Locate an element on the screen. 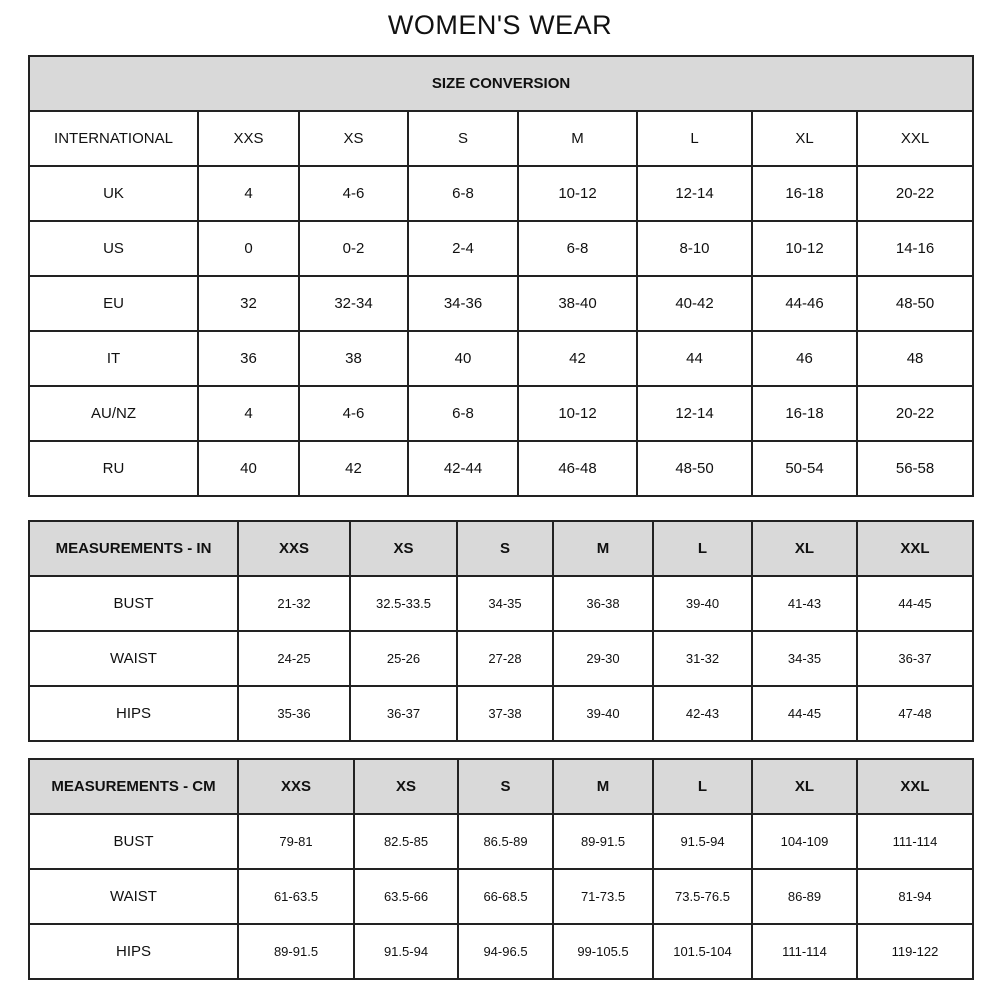 This screenshot has height=1000, width=1000. table-cell: 79-81 is located at coordinates (296, 841).